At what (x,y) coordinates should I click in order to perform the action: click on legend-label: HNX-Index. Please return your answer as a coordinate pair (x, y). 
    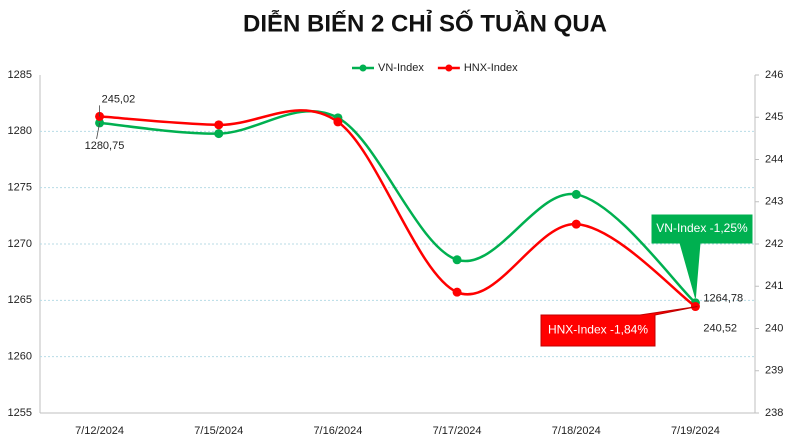
    Looking at the image, I should click on (491, 68).